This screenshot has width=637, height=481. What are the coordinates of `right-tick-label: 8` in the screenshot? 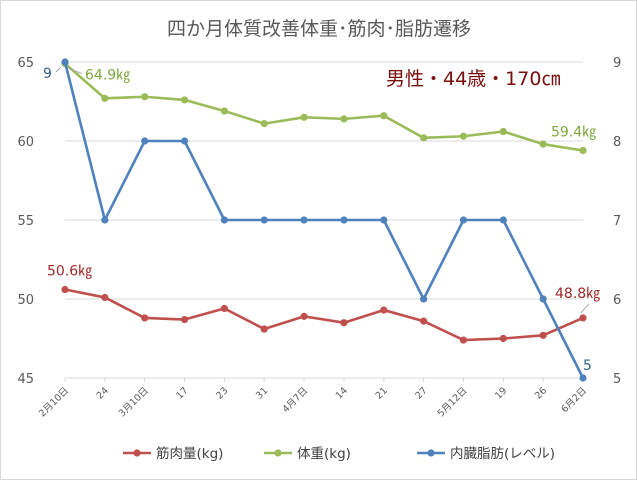 It's located at (617, 142).